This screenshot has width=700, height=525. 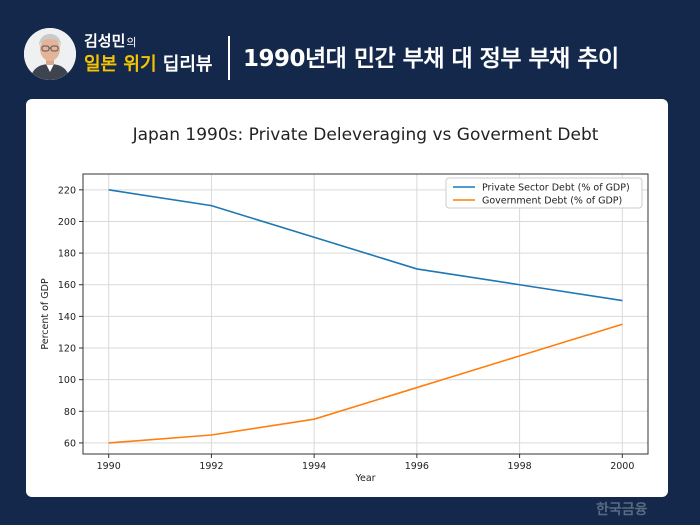 What do you see at coordinates (229, 58) in the screenshot?
I see `header-divider` at bounding box center [229, 58].